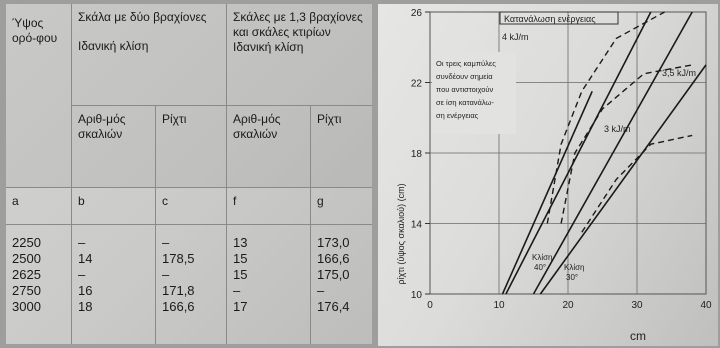  Describe the element at coordinates (706, 305) in the screenshot. I see `x-tick-label: 40` at that location.